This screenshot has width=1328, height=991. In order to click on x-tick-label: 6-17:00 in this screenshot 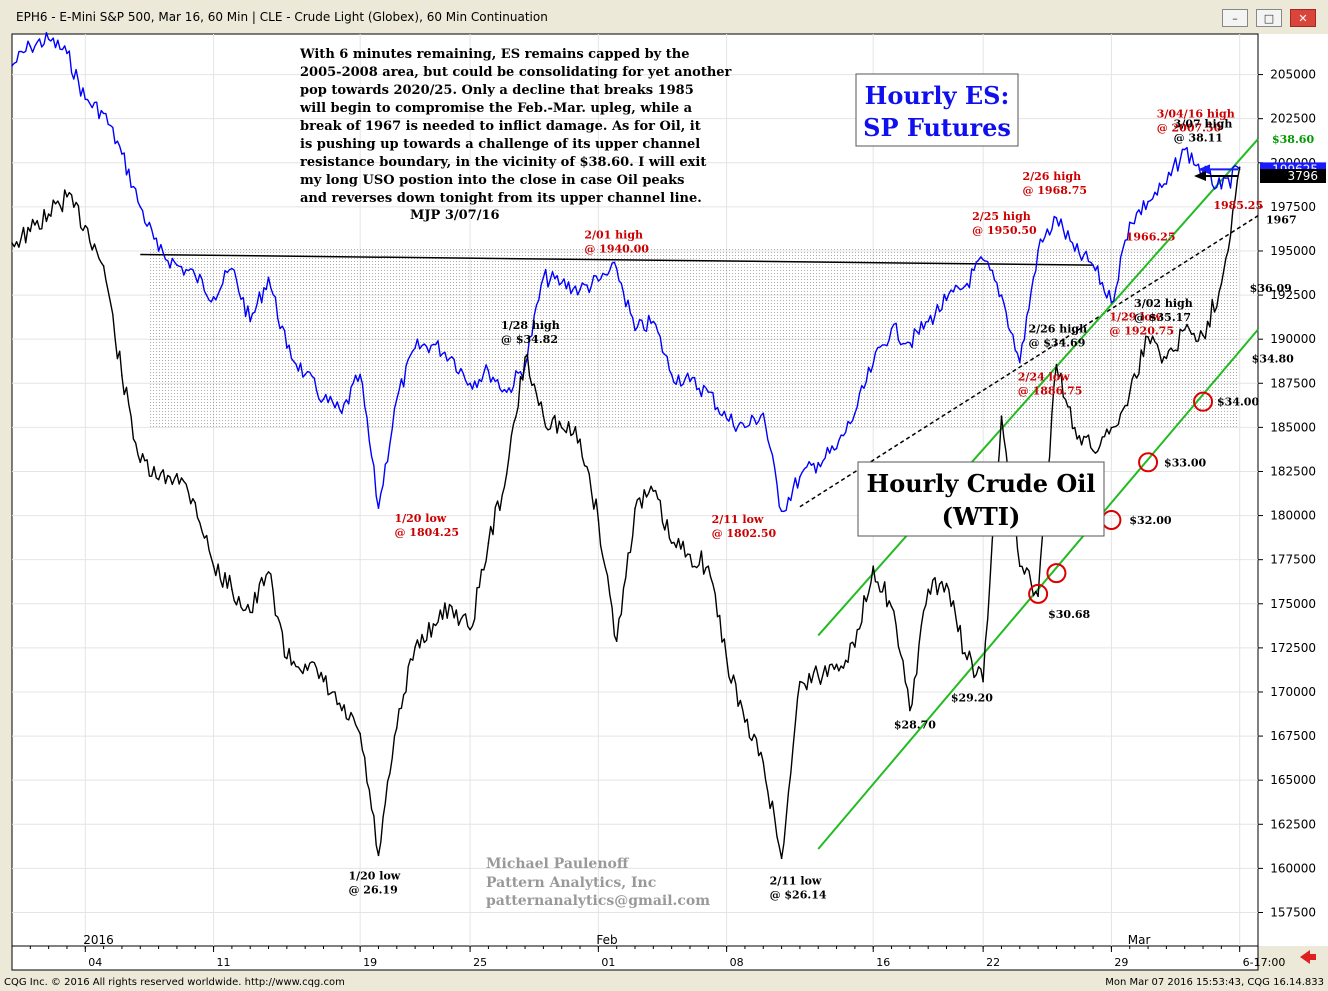, I will do `click(1264, 962)`.